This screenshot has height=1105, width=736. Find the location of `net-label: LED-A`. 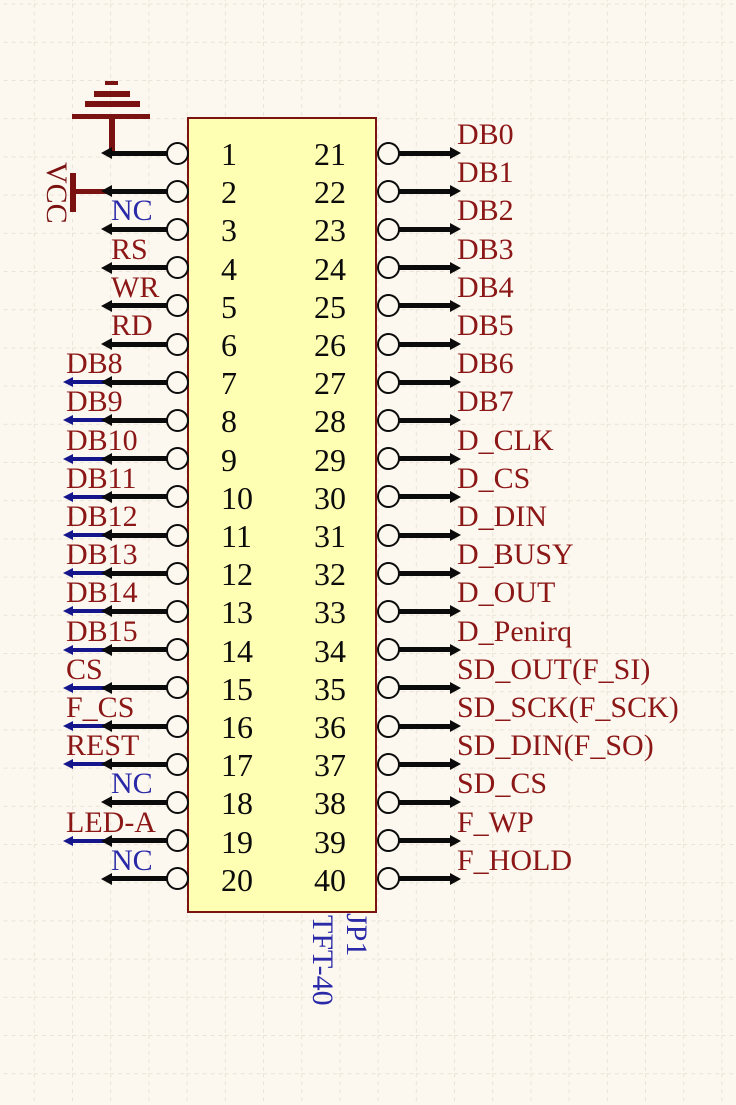

net-label: LED-A is located at coordinates (111, 822).